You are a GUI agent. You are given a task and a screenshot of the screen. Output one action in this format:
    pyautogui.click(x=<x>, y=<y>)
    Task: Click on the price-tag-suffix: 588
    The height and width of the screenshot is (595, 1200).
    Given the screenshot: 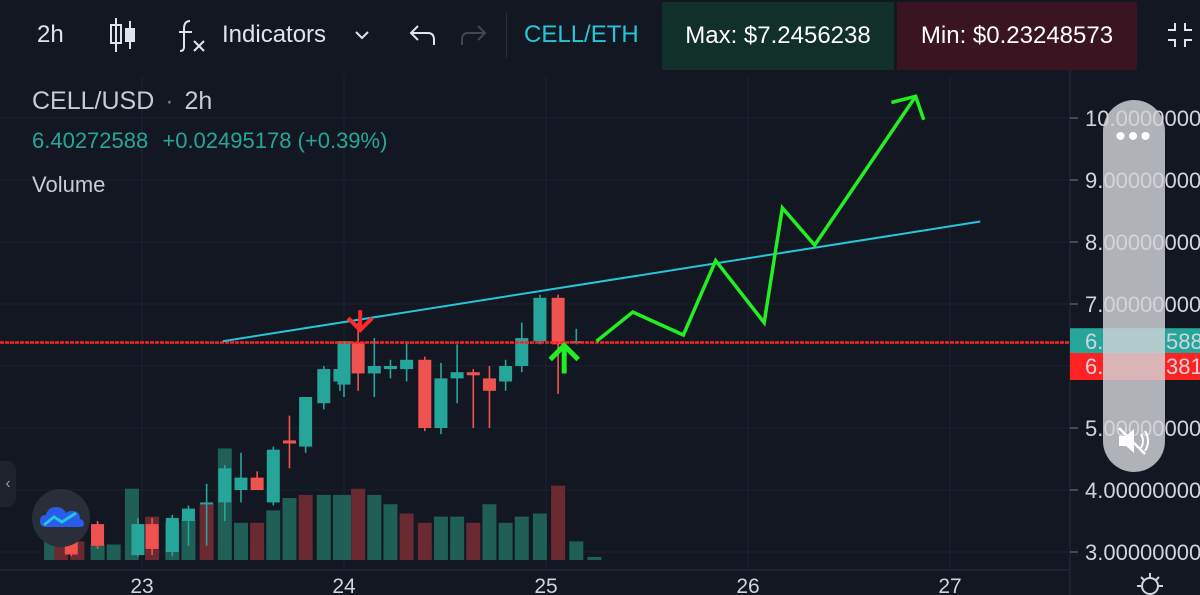 What is the action you would take?
    pyautogui.click(x=1183, y=341)
    